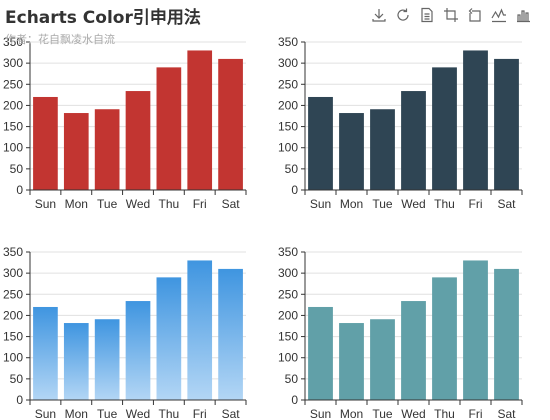  Describe the element at coordinates (499, 15) in the screenshot. I see `line-chart-icon` at that location.